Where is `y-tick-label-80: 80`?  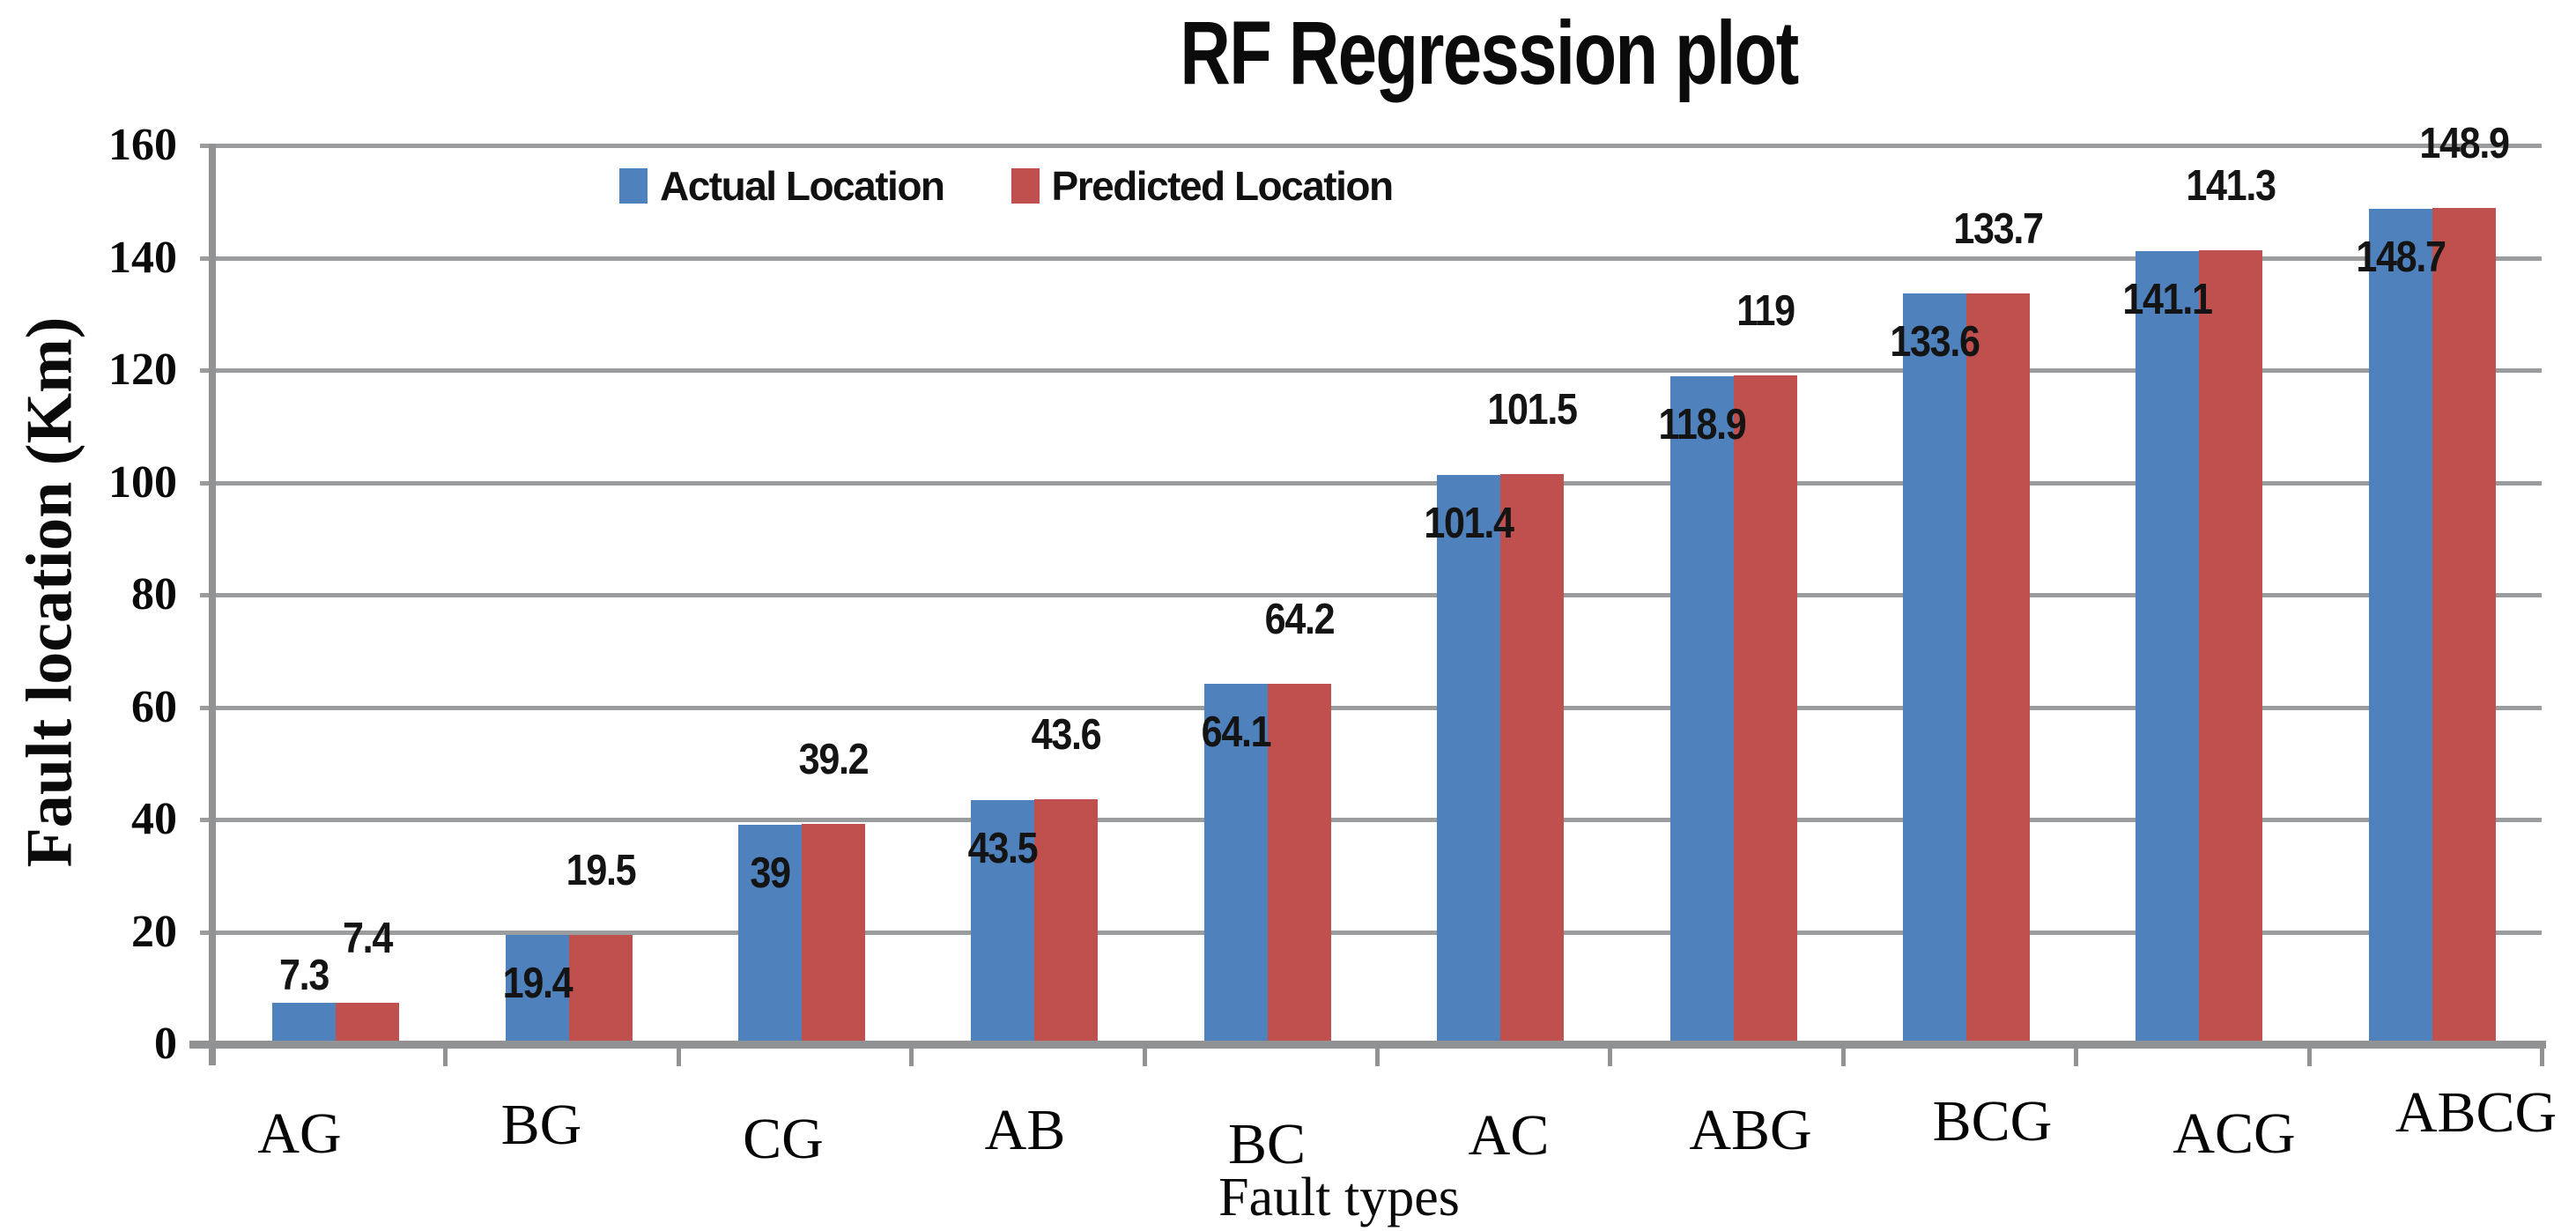
y-tick-label-80: 80 is located at coordinates (154, 594).